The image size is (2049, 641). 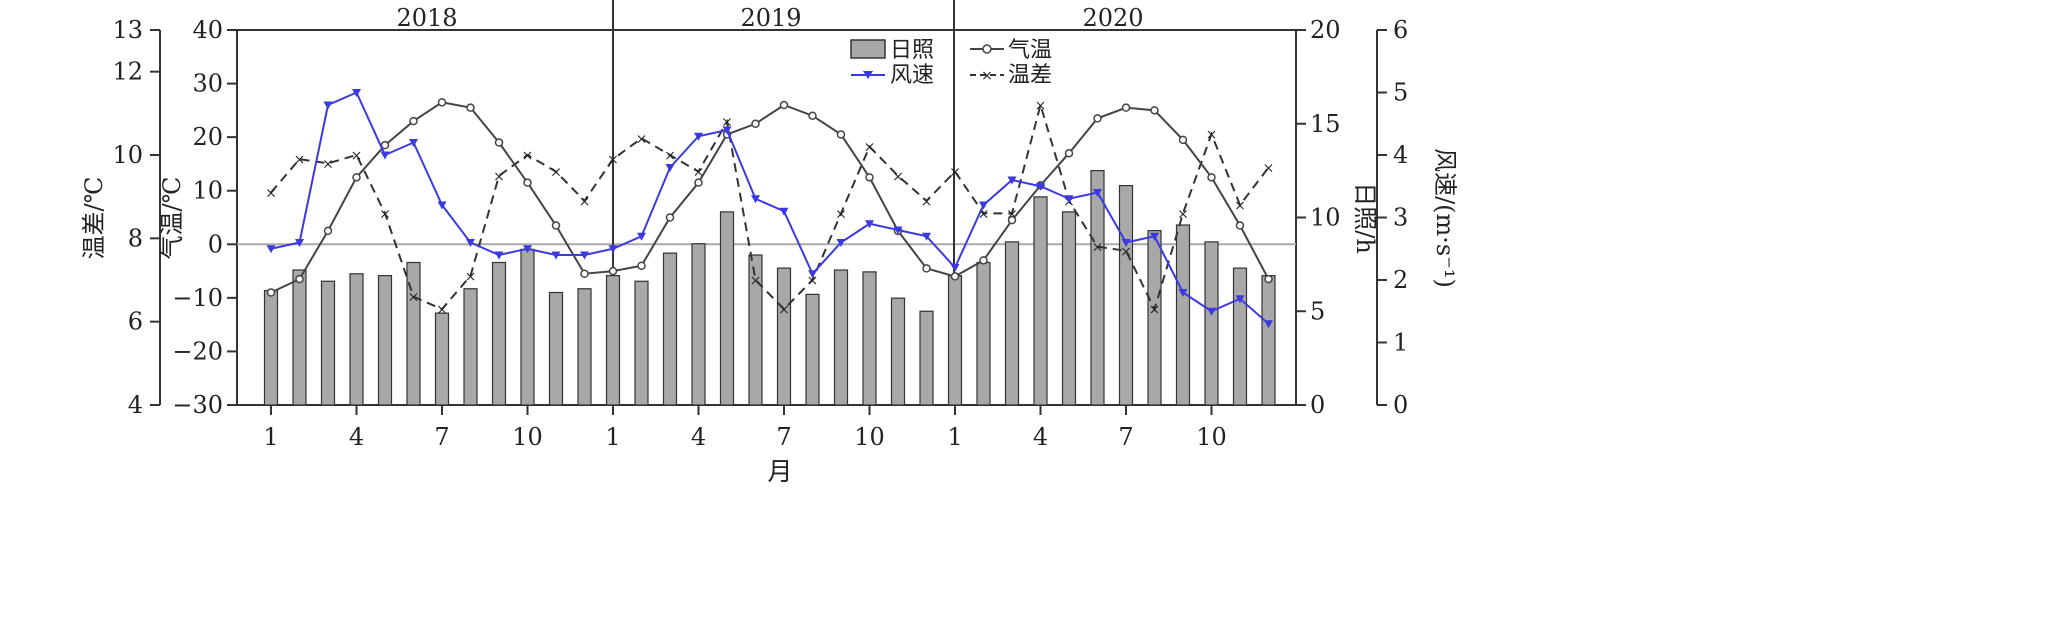 I want to click on sun-tick-label: 10, so click(x=1325, y=218).